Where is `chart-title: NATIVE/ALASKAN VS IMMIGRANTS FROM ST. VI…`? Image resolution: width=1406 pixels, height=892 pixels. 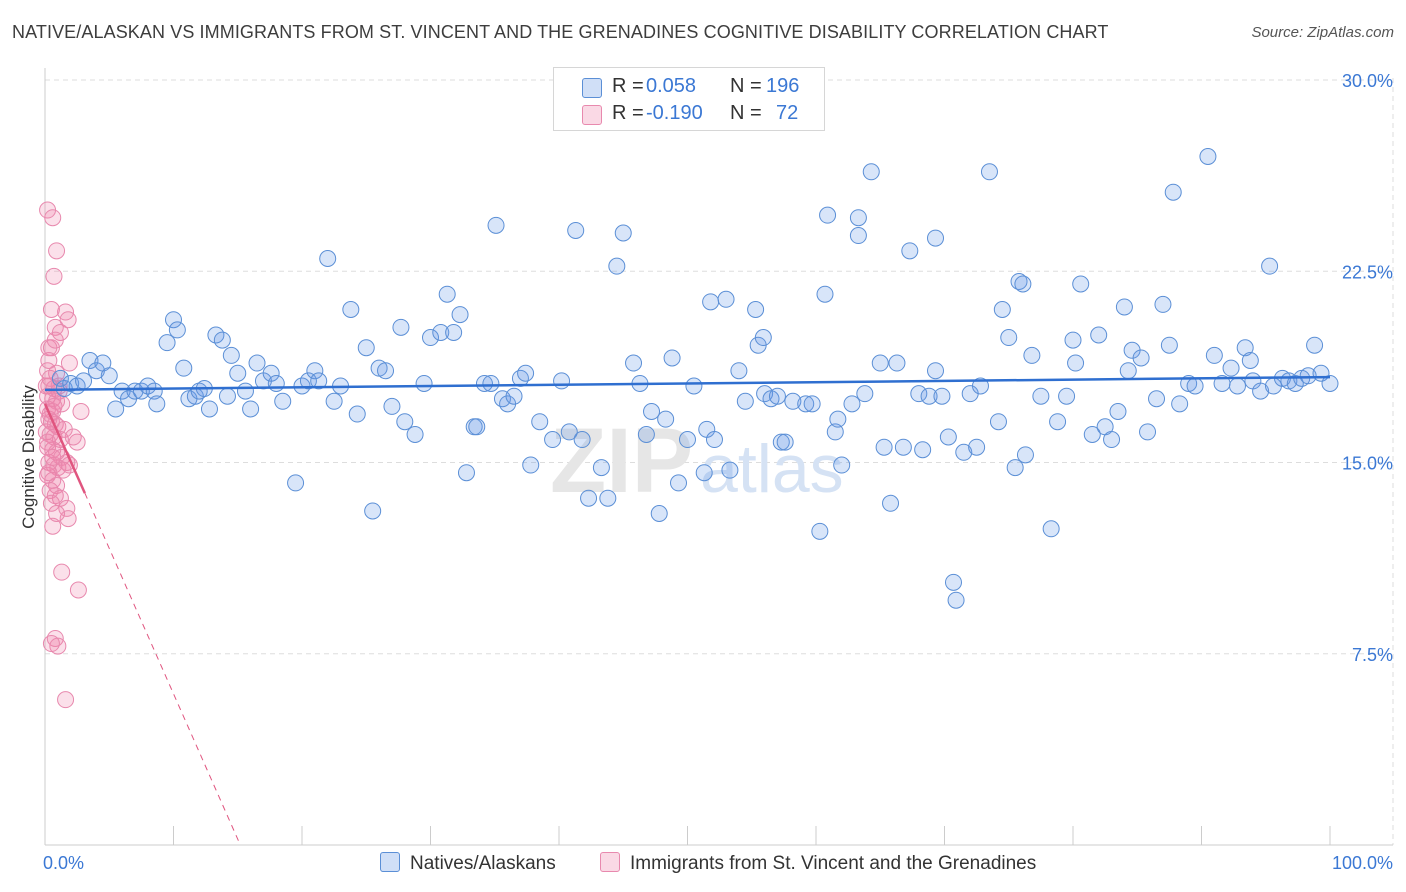
chart-title: NATIVE/ALASKAN VS IMMIGRANTS FROM ST. VI… is located at coordinates (560, 32).